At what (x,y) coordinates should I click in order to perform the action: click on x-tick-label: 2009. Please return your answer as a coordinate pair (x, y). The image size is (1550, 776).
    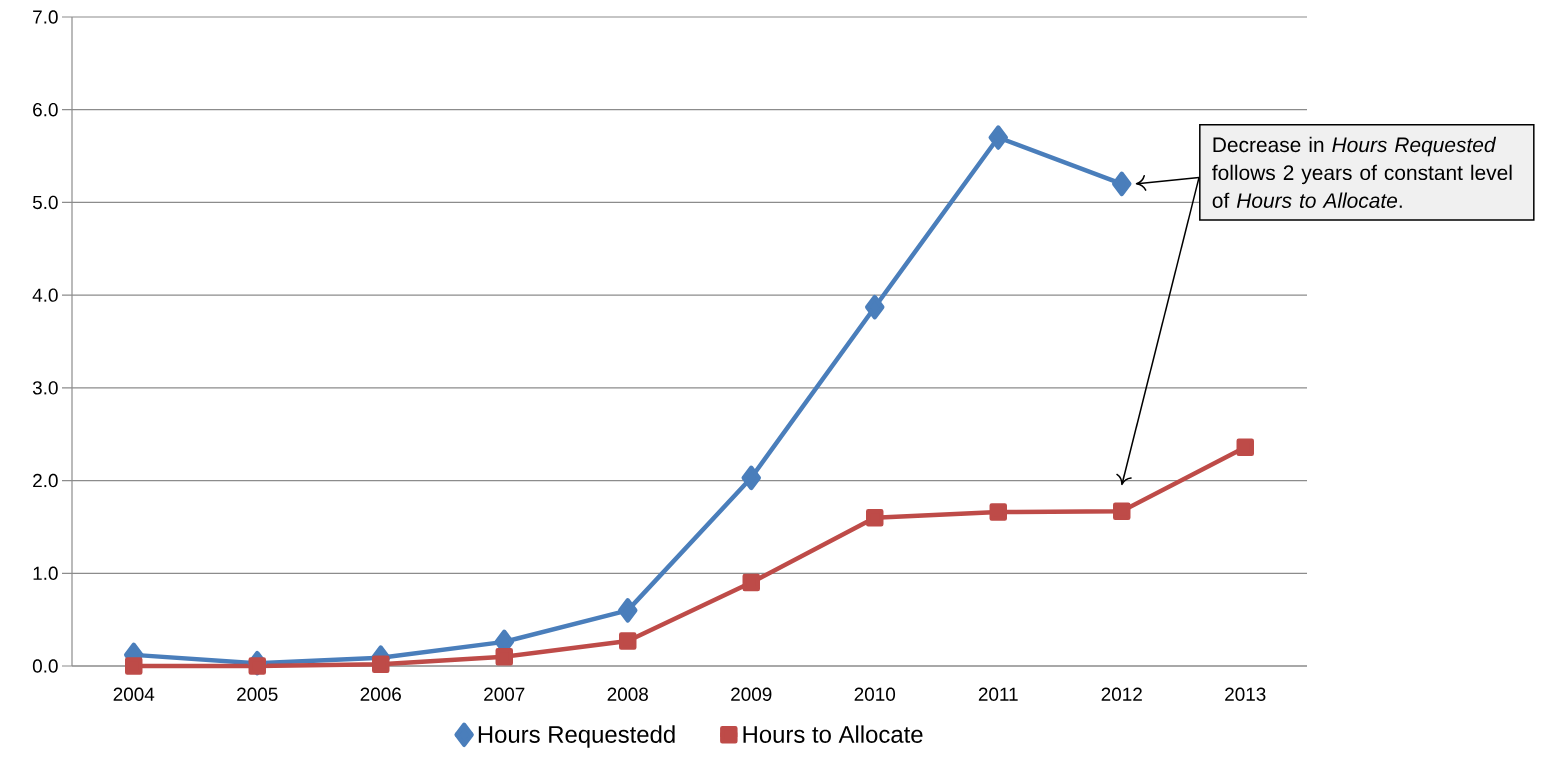
    Looking at the image, I should click on (751, 694).